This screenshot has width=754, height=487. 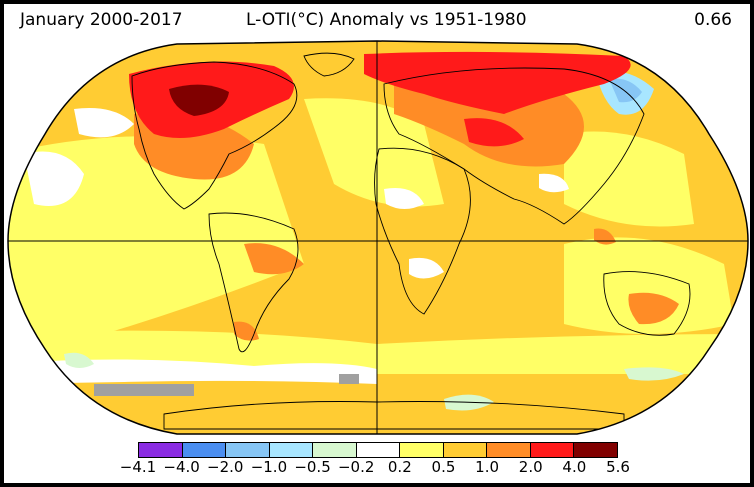 I want to click on legend-tick-8: 1.0, so click(x=487, y=467).